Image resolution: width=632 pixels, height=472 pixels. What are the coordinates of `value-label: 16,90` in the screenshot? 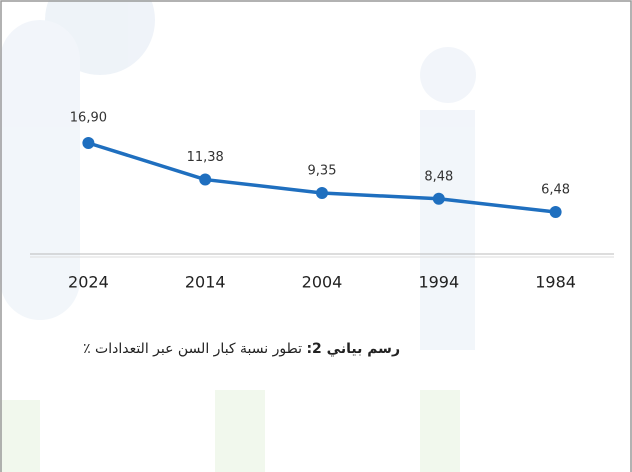 It's located at (88, 118).